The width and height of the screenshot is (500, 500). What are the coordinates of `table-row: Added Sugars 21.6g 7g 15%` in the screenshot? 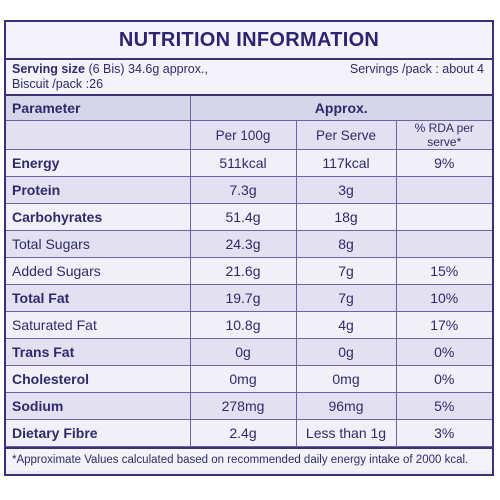 It's located at (249, 271).